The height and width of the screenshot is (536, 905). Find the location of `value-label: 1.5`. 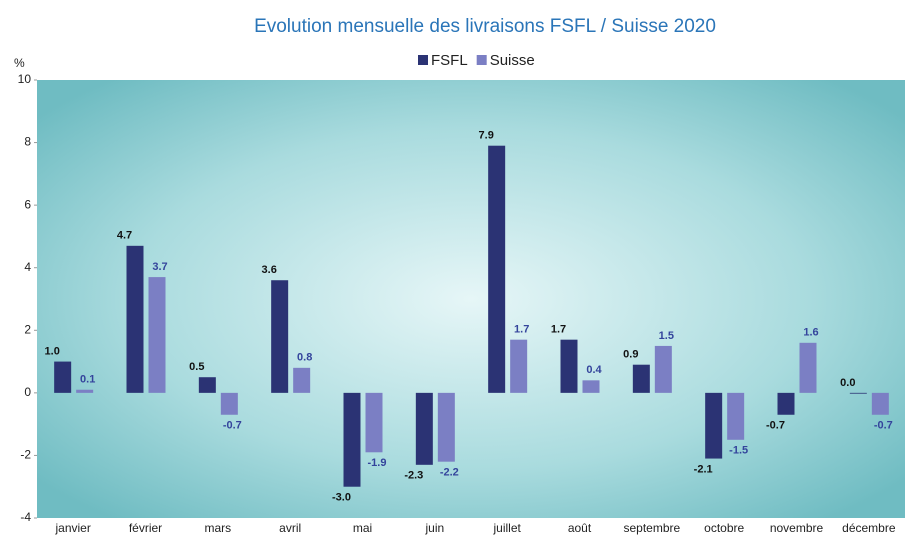

value-label: 1.5 is located at coordinates (666, 336).